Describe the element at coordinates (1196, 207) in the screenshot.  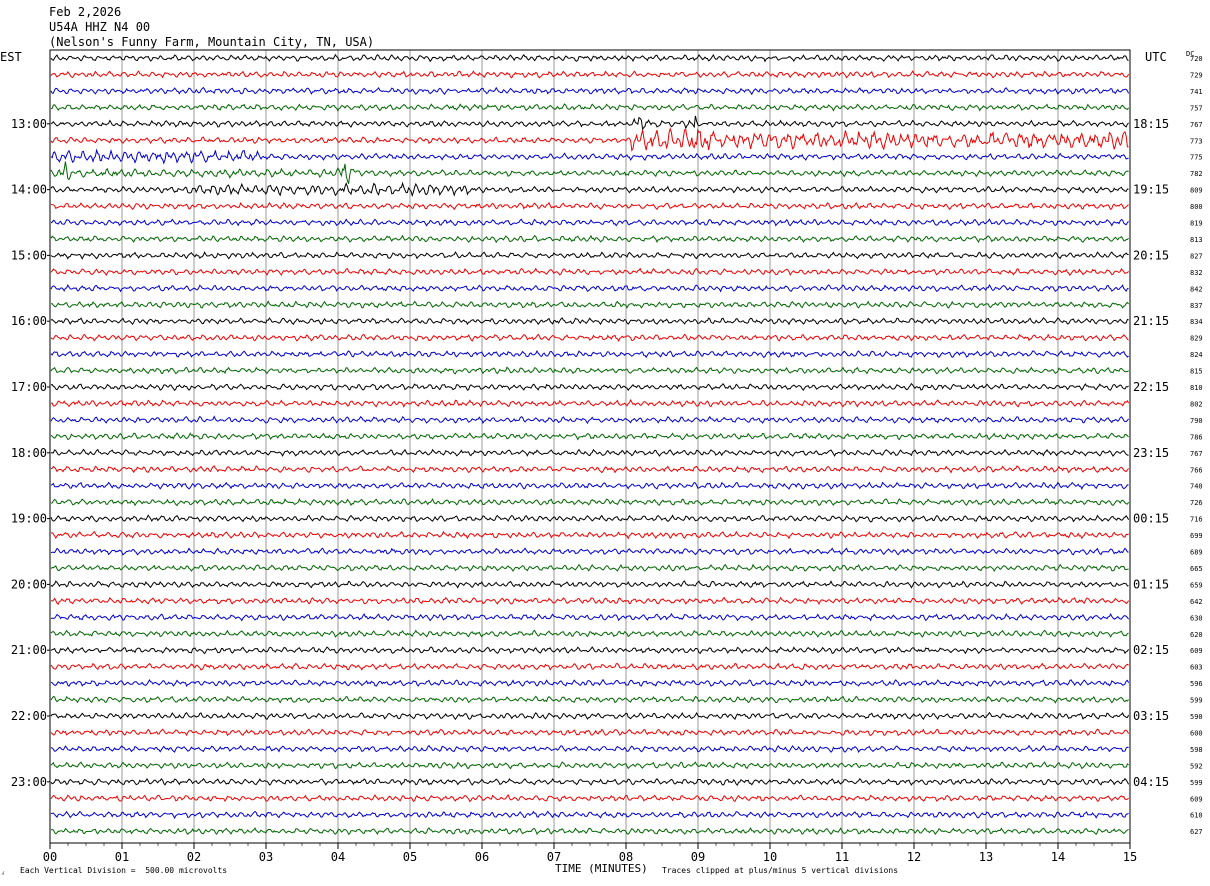
I see `dc-offset-label: 800` at that location.